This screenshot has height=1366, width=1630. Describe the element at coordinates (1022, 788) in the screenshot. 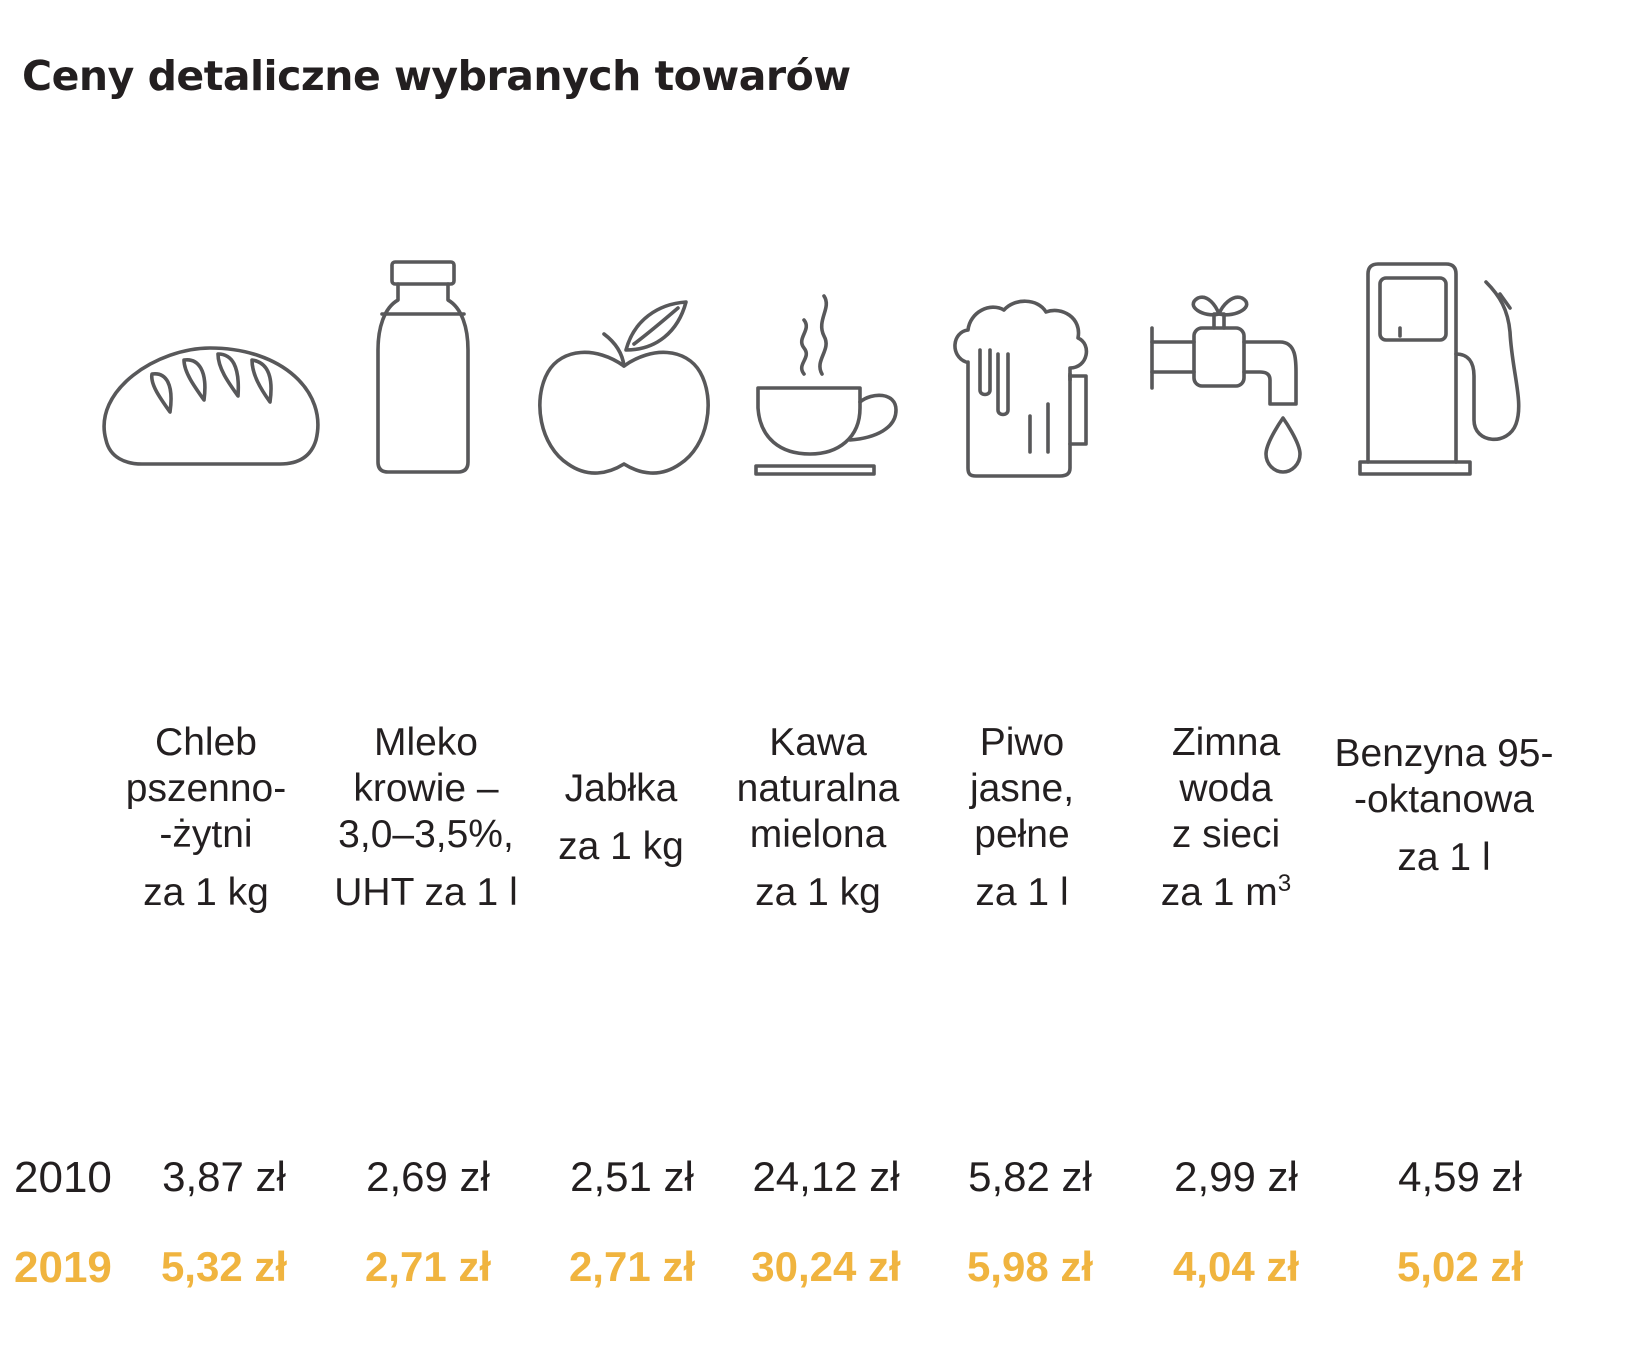

I see `product-name: Piwo jasne, pełne` at that location.